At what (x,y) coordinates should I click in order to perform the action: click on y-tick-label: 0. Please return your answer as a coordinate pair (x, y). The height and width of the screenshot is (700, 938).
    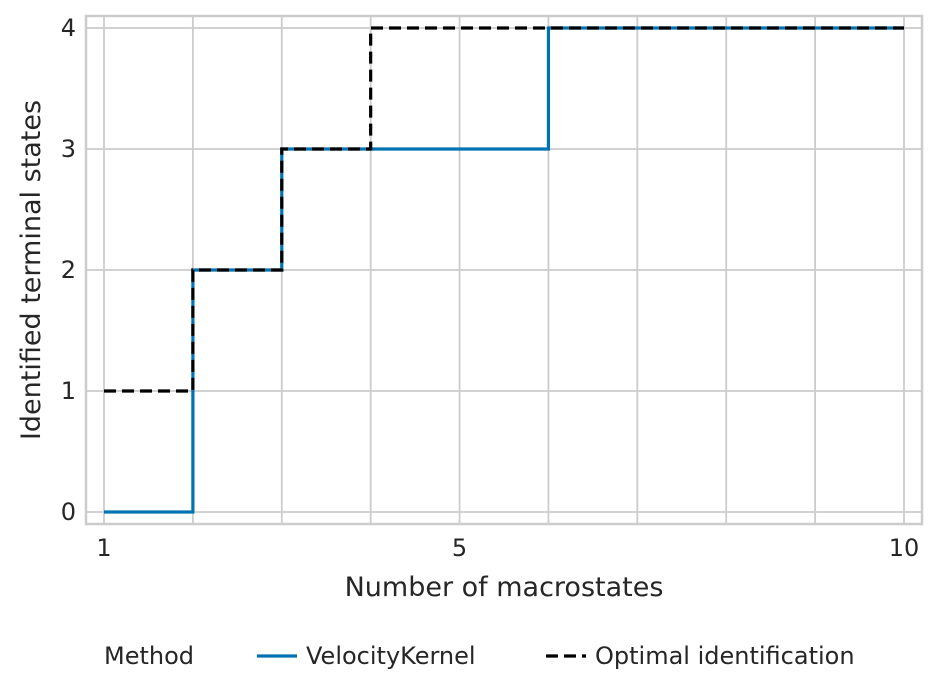
    Looking at the image, I should click on (68, 512).